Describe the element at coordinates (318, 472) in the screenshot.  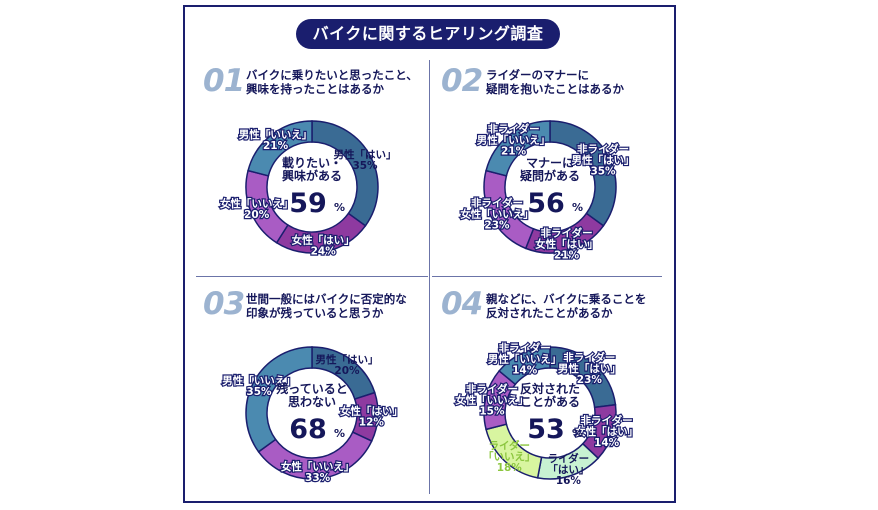
I see `slice-label: 女性「いいえ」 33%` at that location.